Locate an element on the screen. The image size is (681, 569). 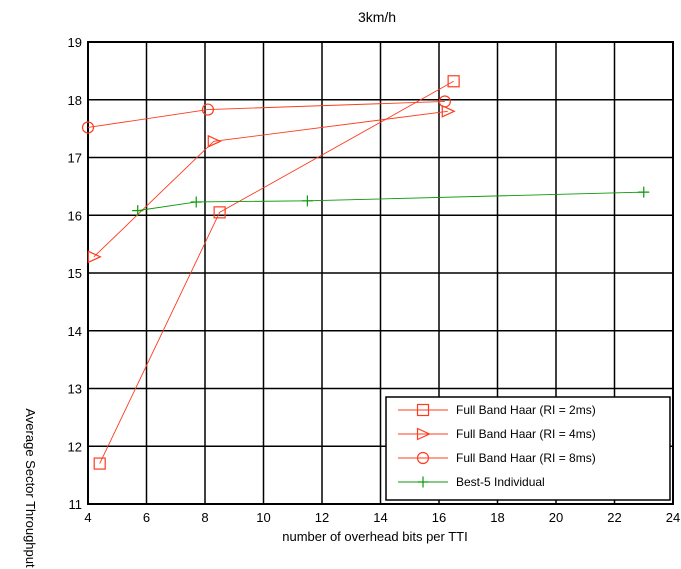
x-tick-label: 20 is located at coordinates (556, 517).